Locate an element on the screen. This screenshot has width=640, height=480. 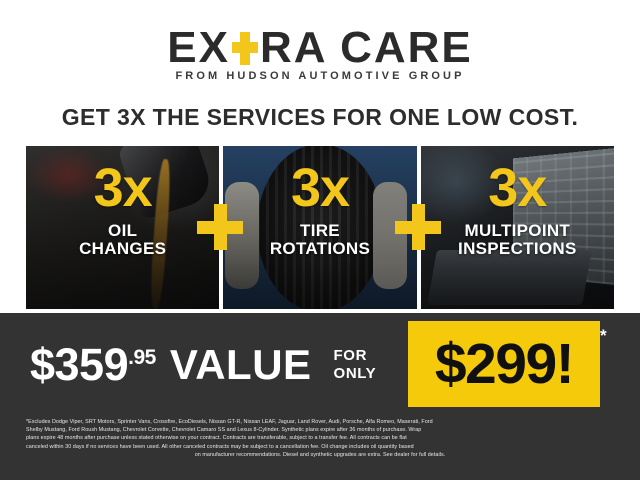
brand-logo: EX RA CARE is located at coordinates (320, 48).